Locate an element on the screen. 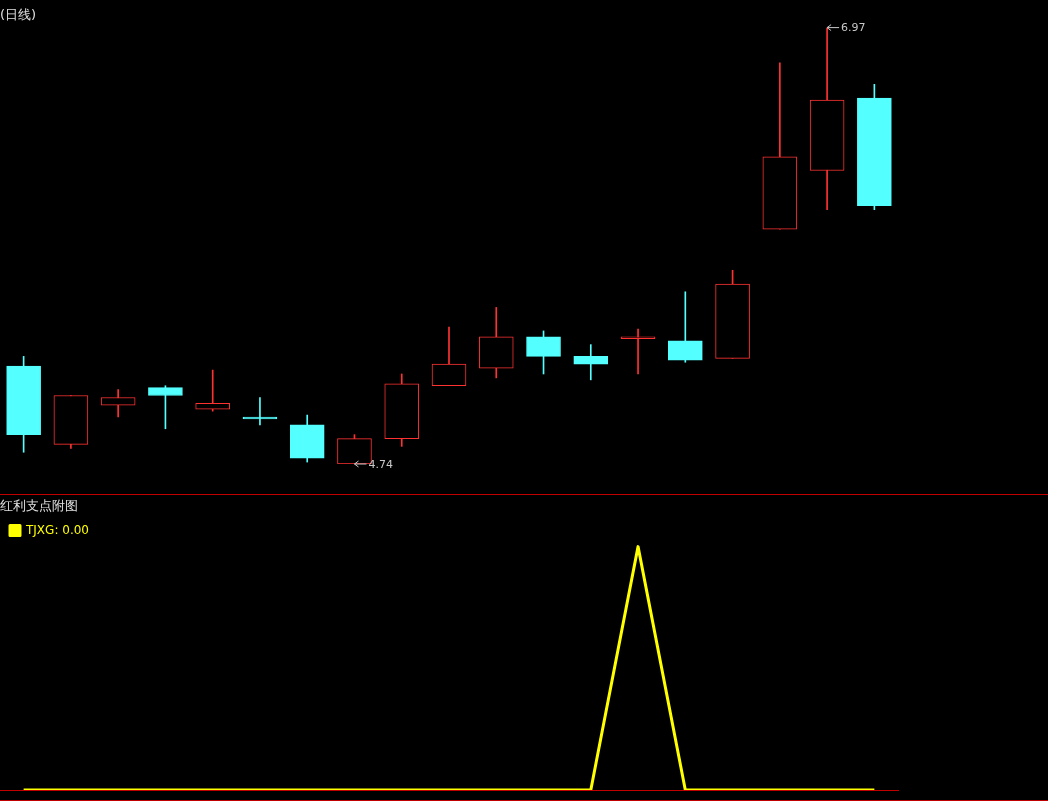  legend-label: TJXG: 0.00 is located at coordinates (57, 529).